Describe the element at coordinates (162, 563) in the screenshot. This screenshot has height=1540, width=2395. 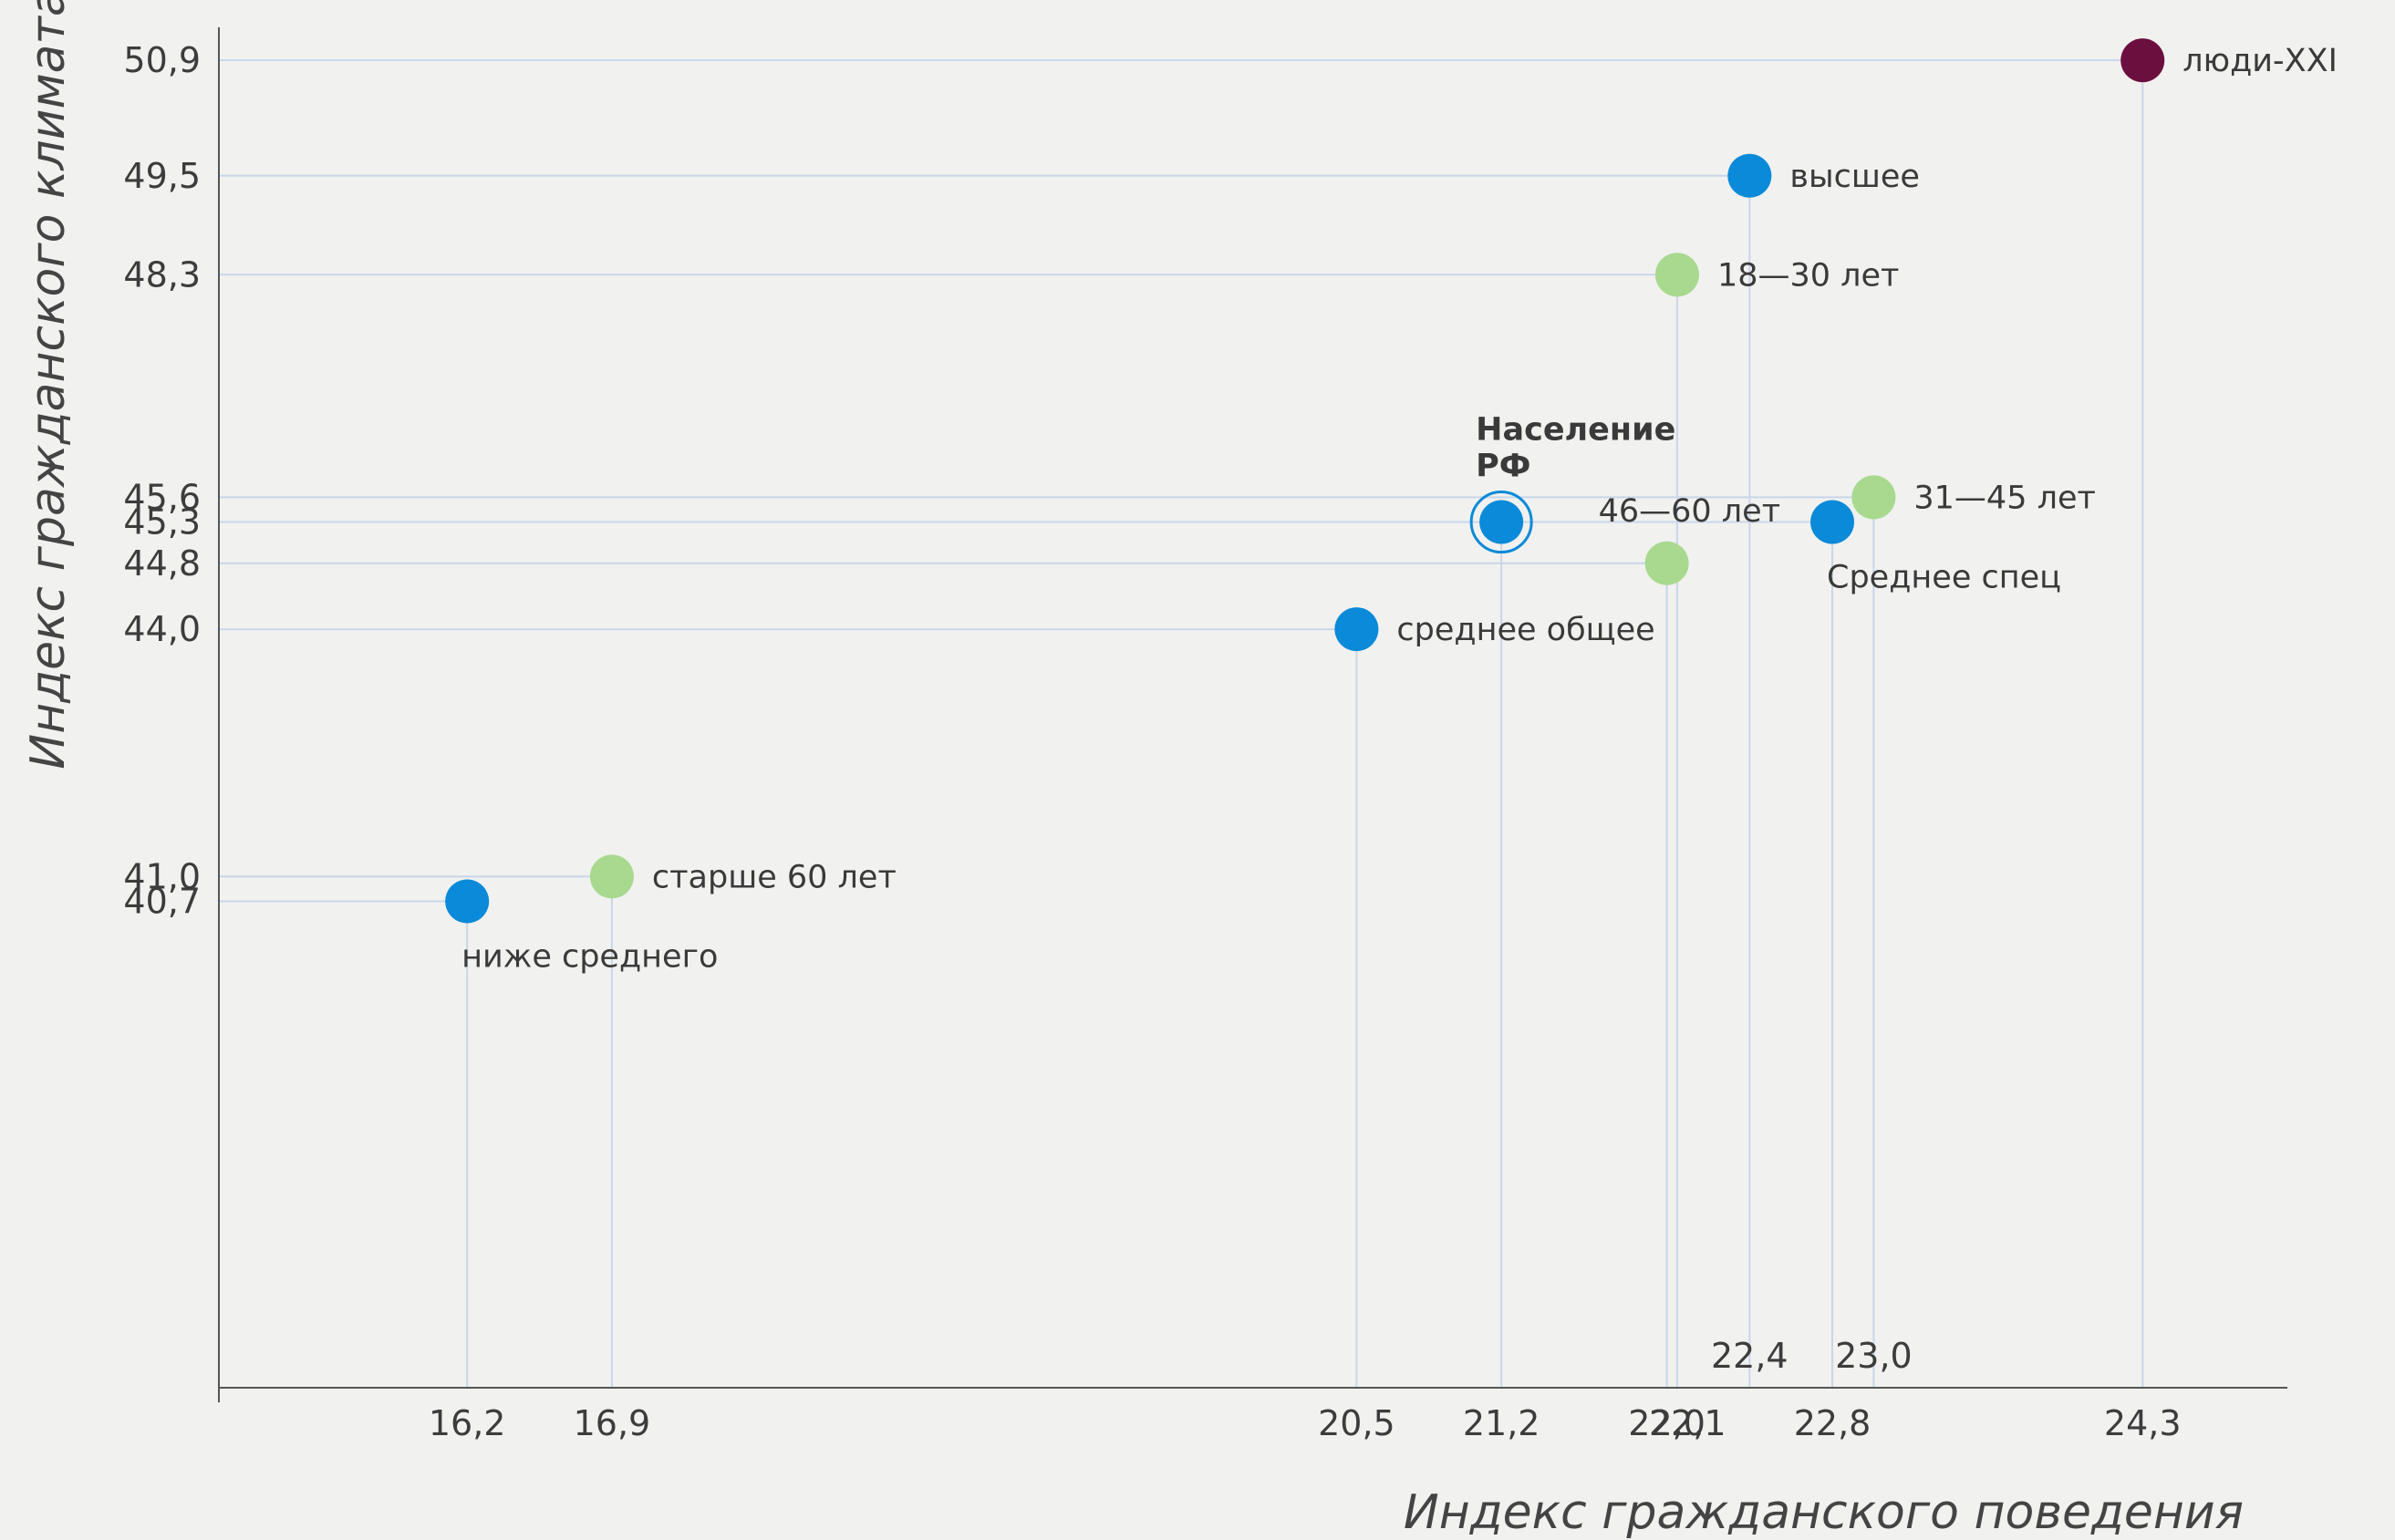
I see `y-tick-5: 44,8` at that location.